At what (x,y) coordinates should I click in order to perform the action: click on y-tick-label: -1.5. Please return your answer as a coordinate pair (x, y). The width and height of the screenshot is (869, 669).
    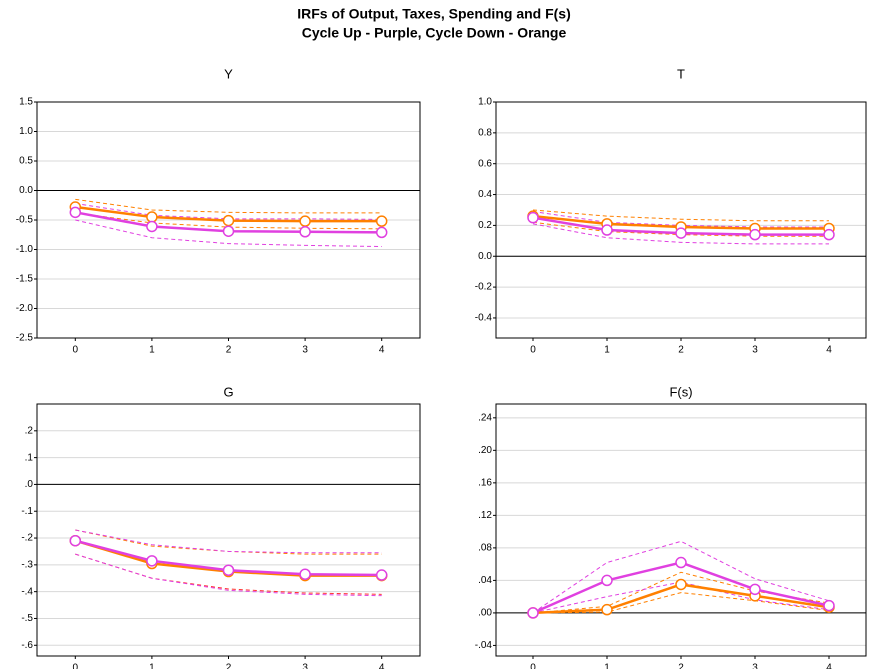
    Looking at the image, I should click on (25, 279).